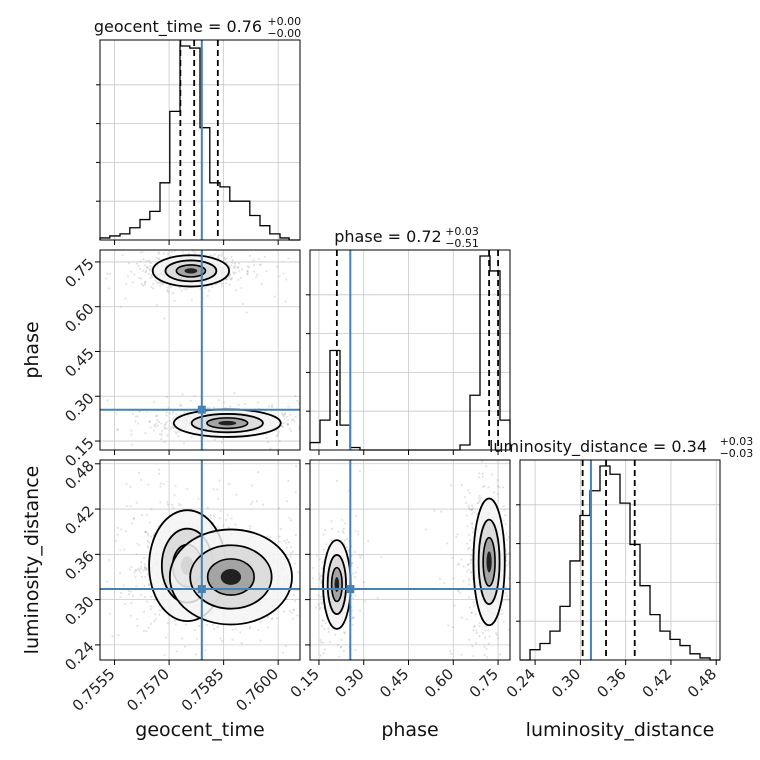  What do you see at coordinates (199, 143) in the screenshot?
I see `histogram-geocent_time` at bounding box center [199, 143].